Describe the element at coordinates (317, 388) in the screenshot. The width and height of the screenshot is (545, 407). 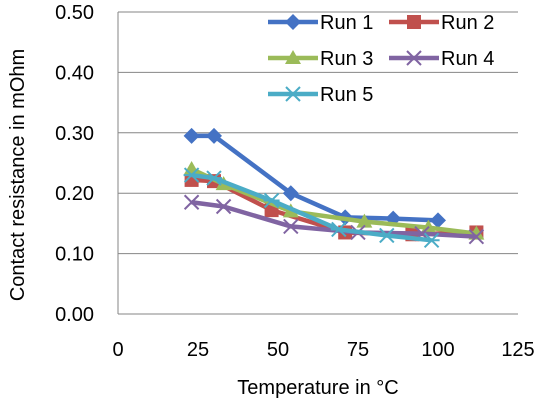
I see `x-axis-label: Temperature in °C` at that location.